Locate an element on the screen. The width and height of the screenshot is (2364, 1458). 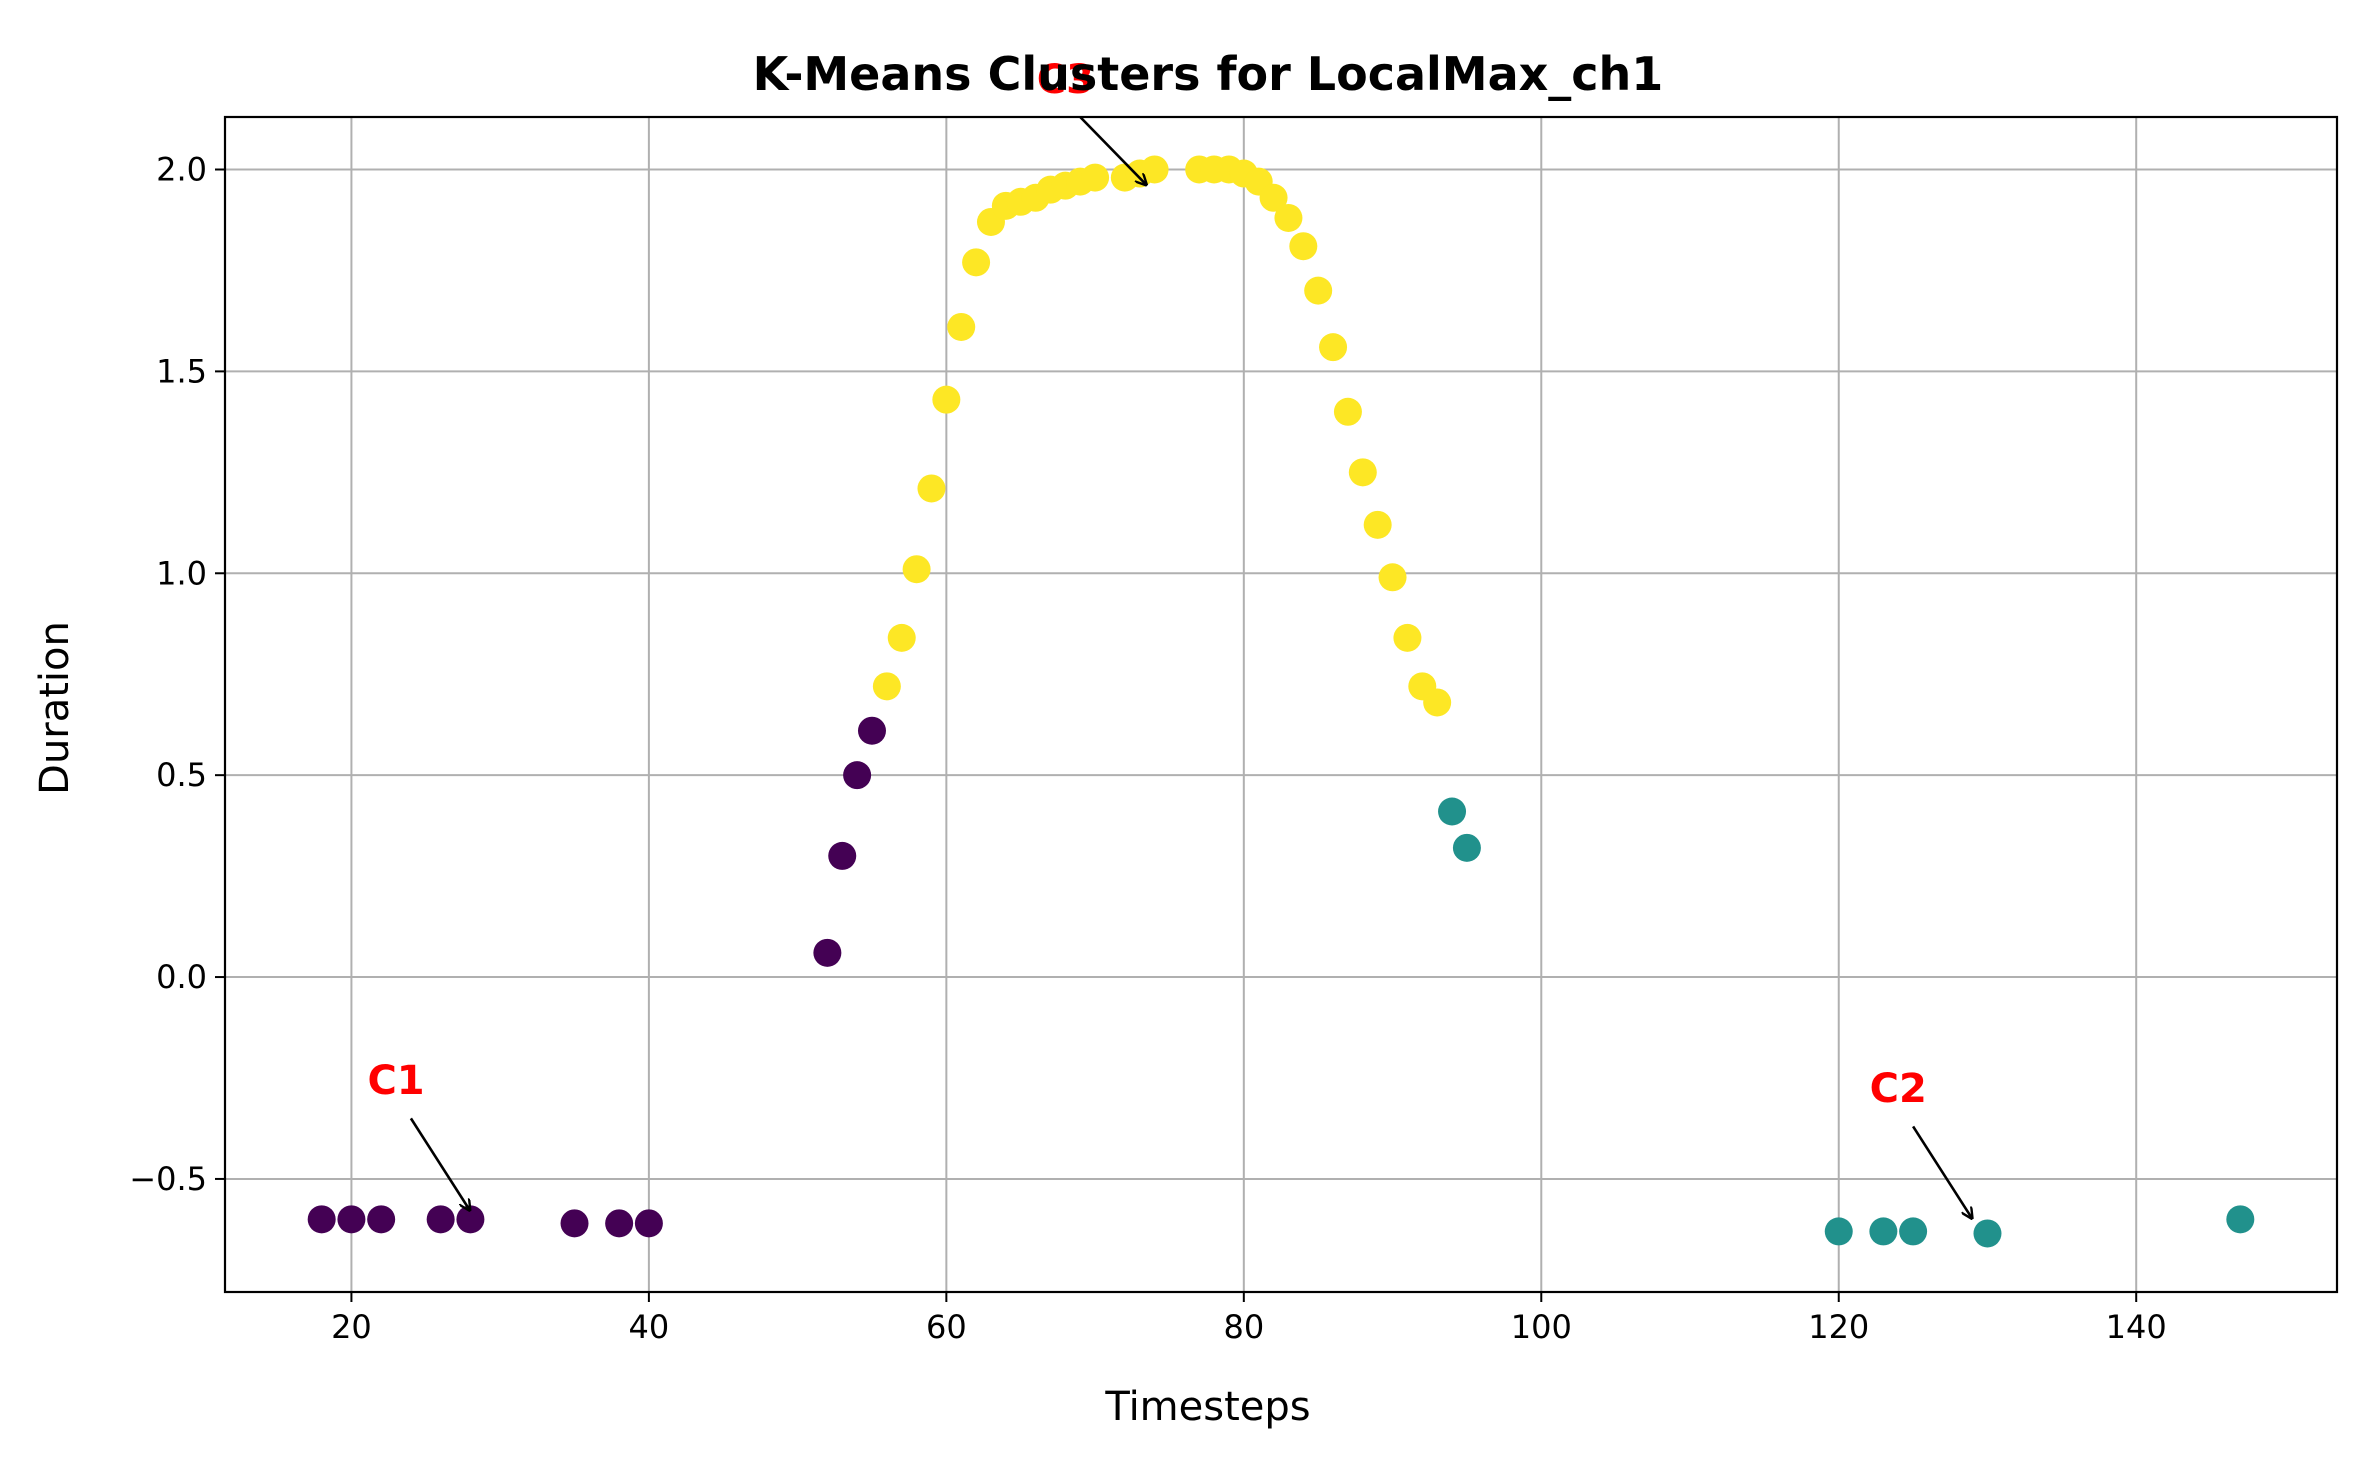
annotation-label: C1 is located at coordinates (395, 1081).